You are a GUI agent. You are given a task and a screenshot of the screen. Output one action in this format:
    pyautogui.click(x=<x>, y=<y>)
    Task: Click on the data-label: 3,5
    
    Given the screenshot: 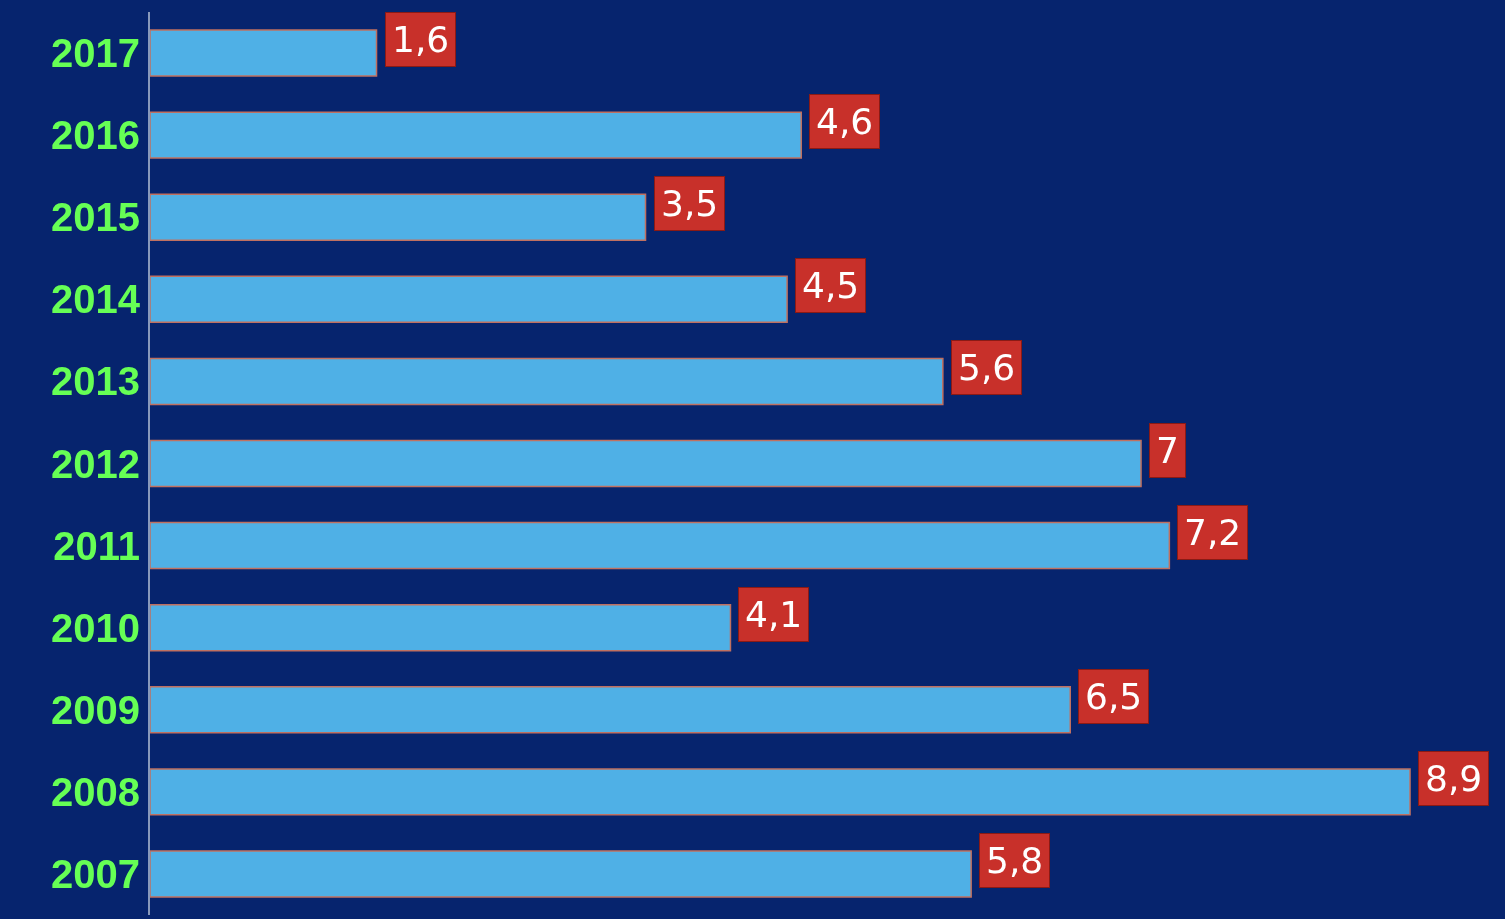 What is the action you would take?
    pyautogui.click(x=690, y=203)
    